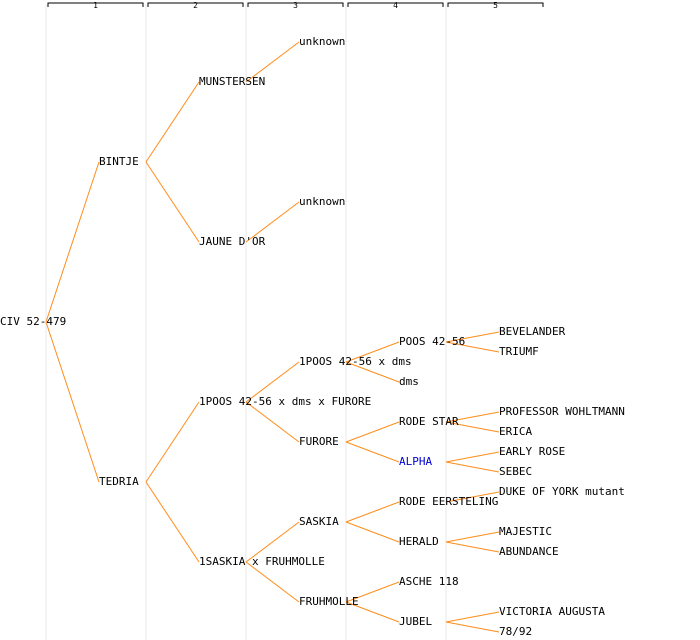 The height and width of the screenshot is (640, 700). What do you see at coordinates (416, 621) in the screenshot?
I see `node-gen4: JUBEL` at bounding box center [416, 621].